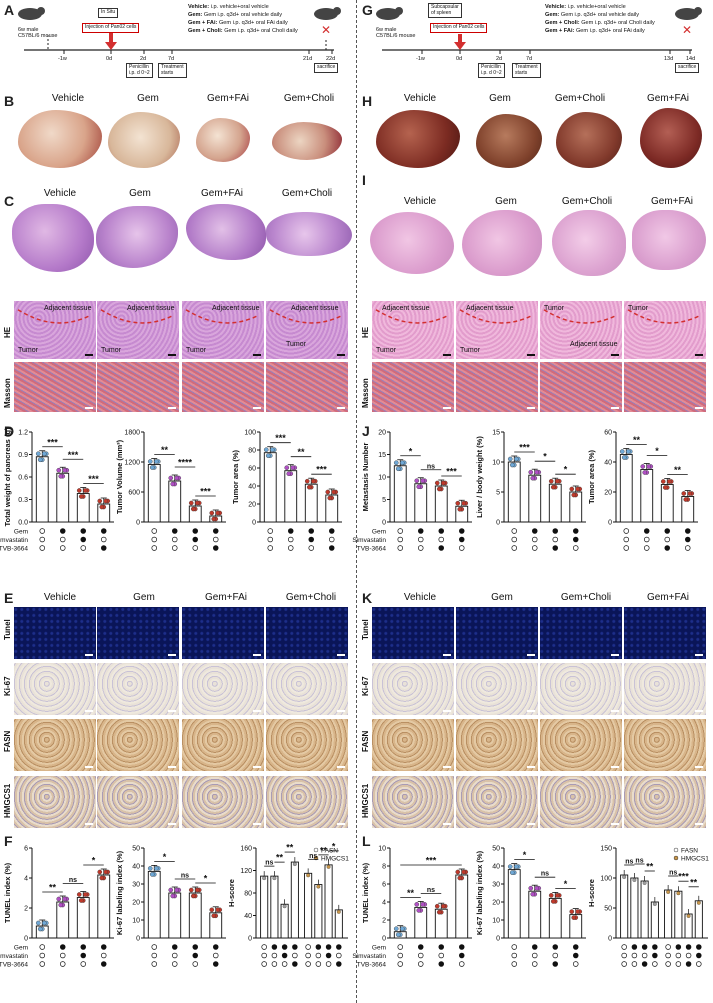 The height and width of the screenshot is (1003, 713). Describe the element at coordinates (252, 487) in the screenshot. I see `y-tick-label: 40` at that location.